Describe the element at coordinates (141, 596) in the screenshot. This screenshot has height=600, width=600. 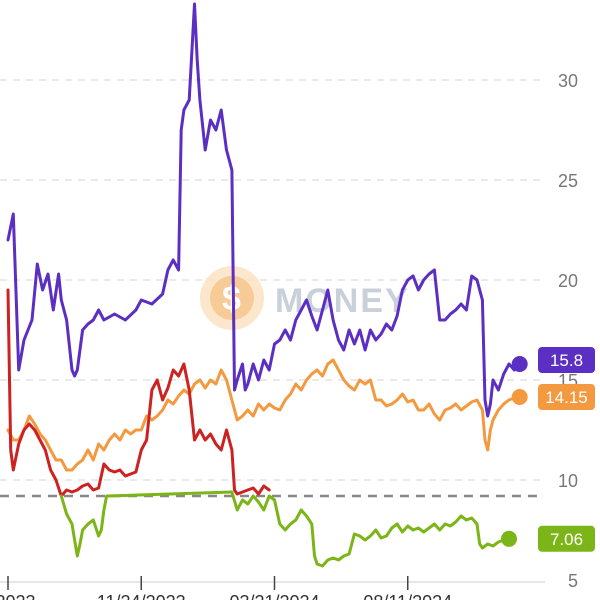
I see `x-tick-label: 11/24/2023` at that location.